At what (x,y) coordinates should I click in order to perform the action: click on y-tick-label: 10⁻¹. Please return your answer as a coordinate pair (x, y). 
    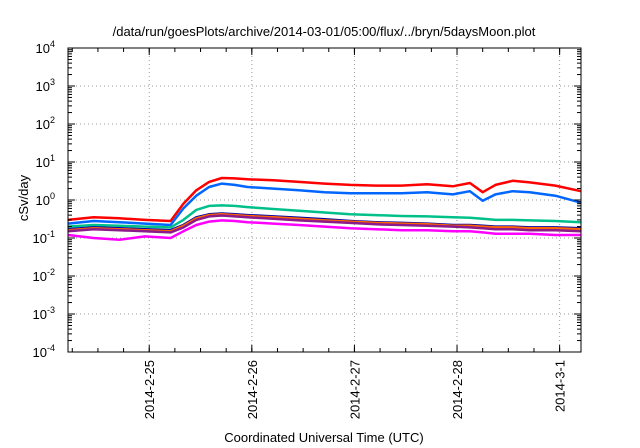
    Looking at the image, I should click on (44, 237).